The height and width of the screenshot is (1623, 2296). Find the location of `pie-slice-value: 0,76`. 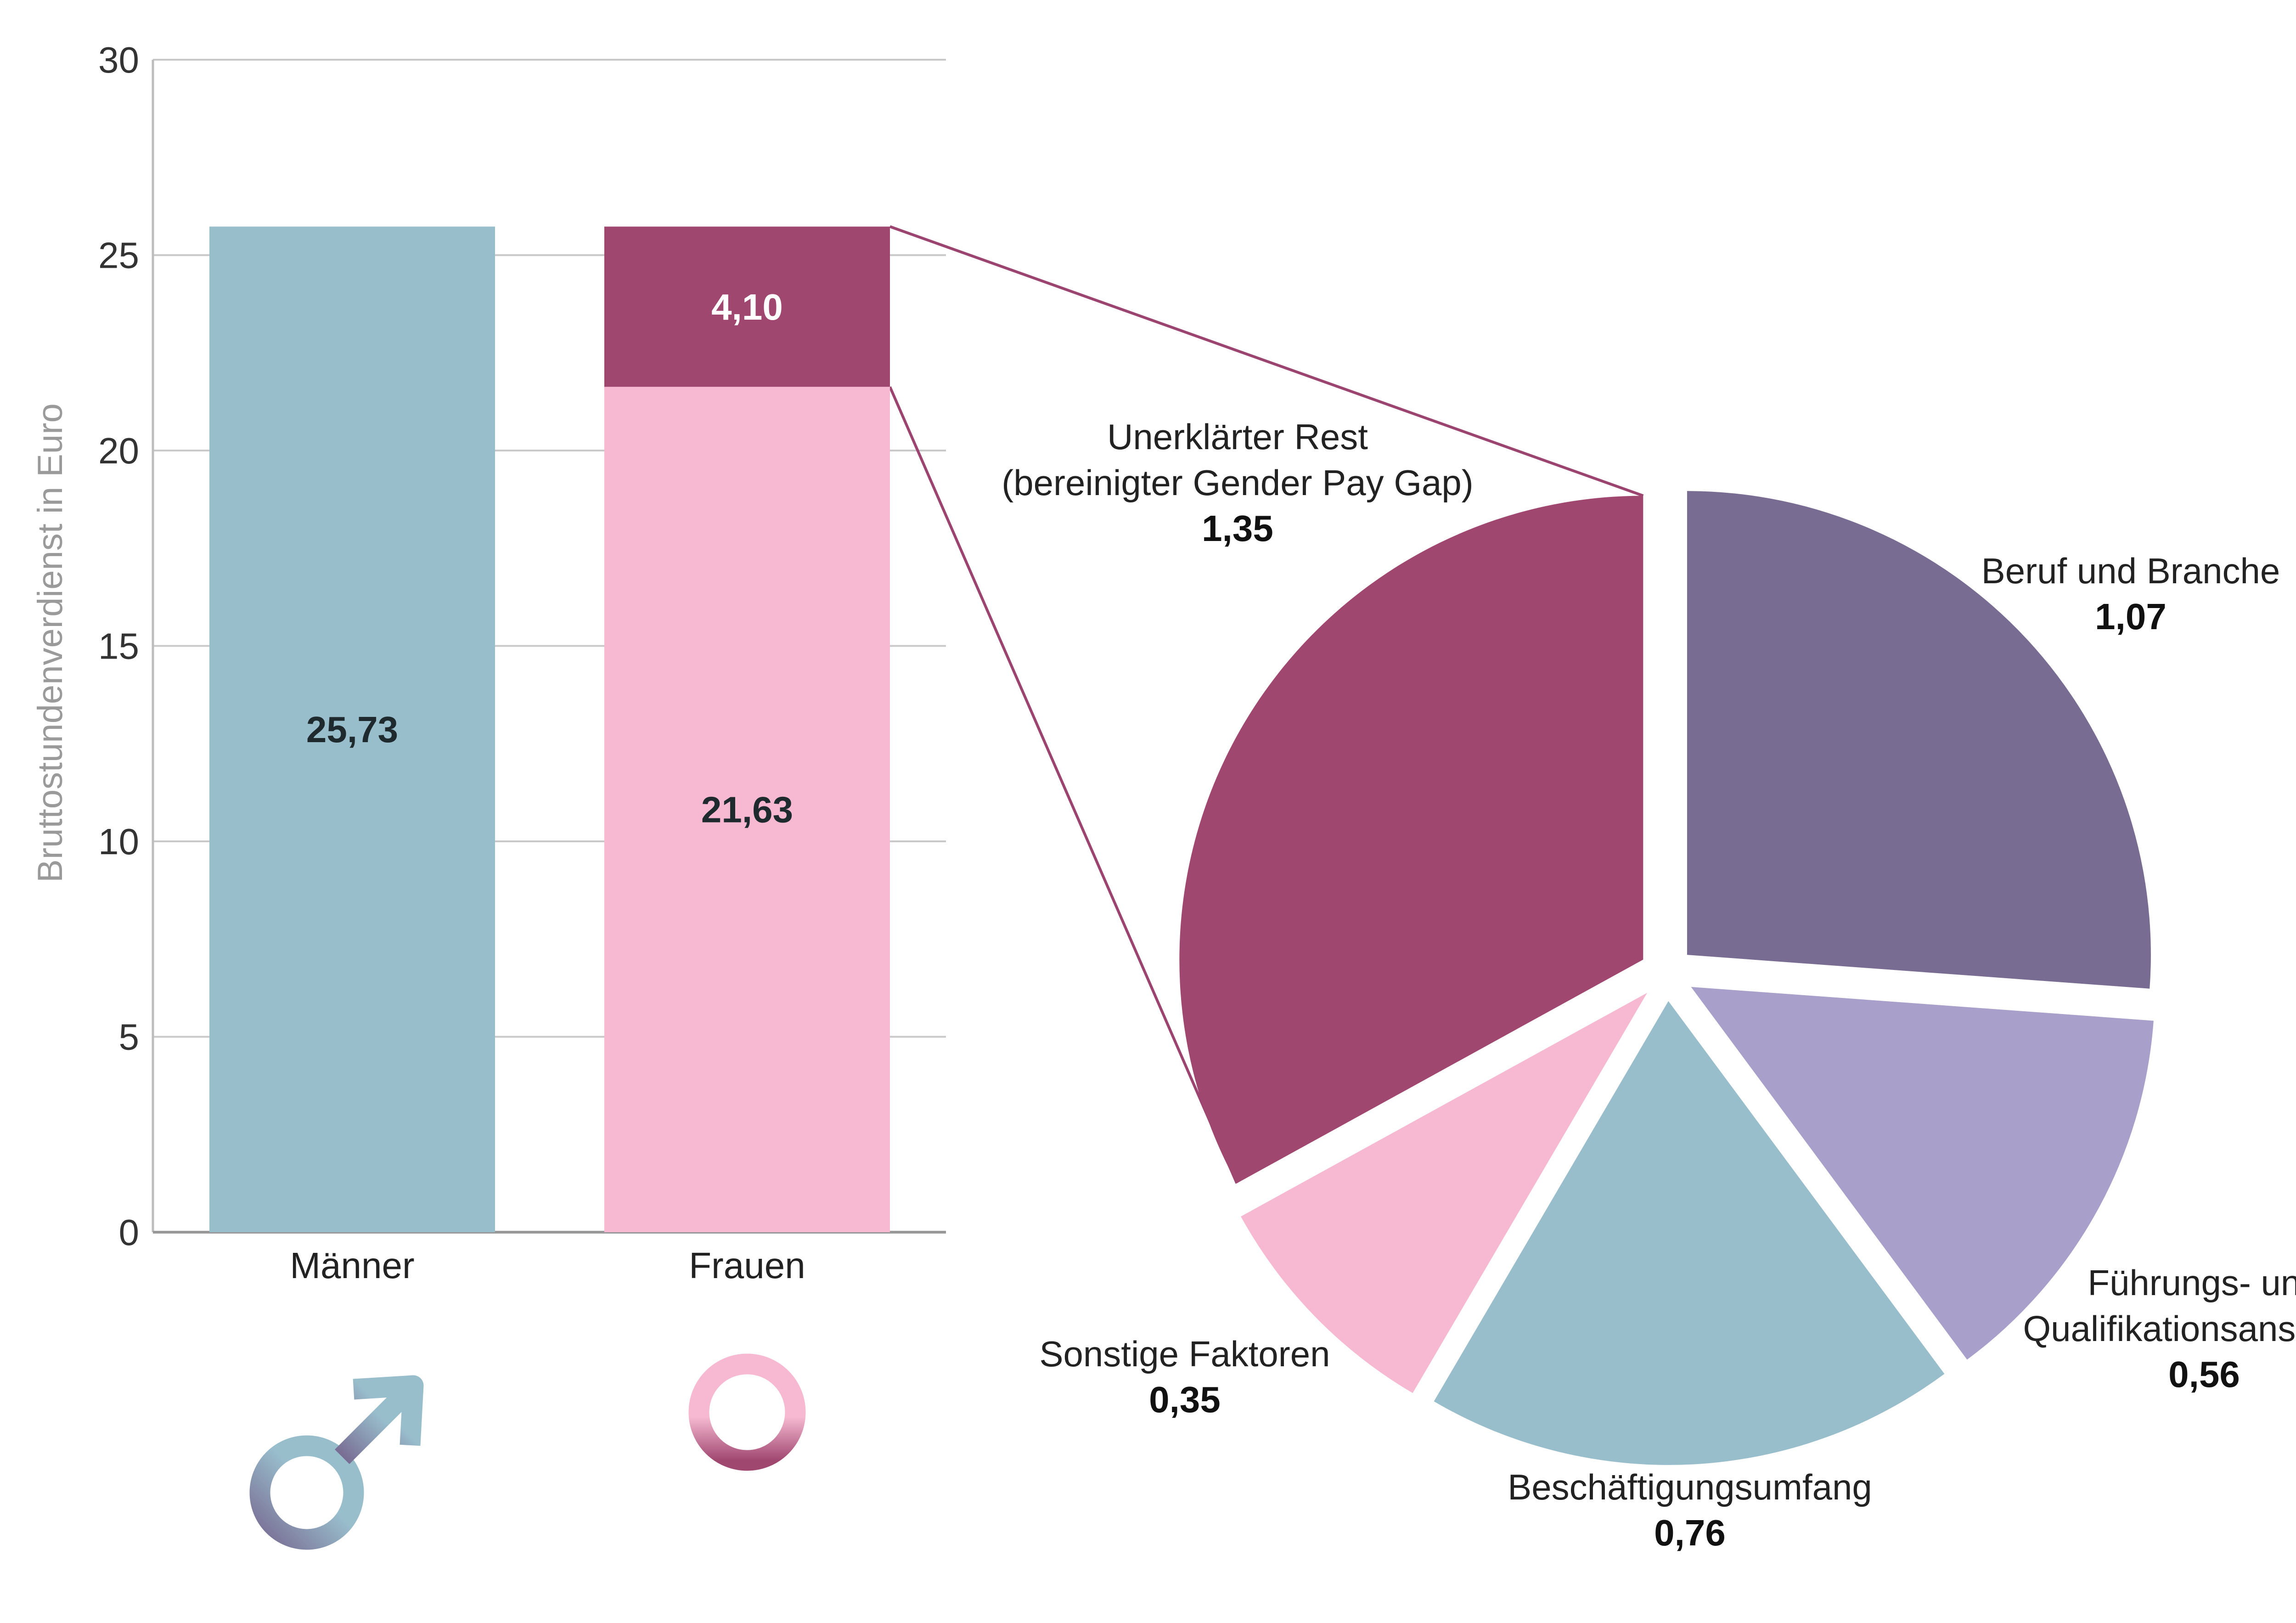

pie-slice-value: 0,76 is located at coordinates (1690, 1532).